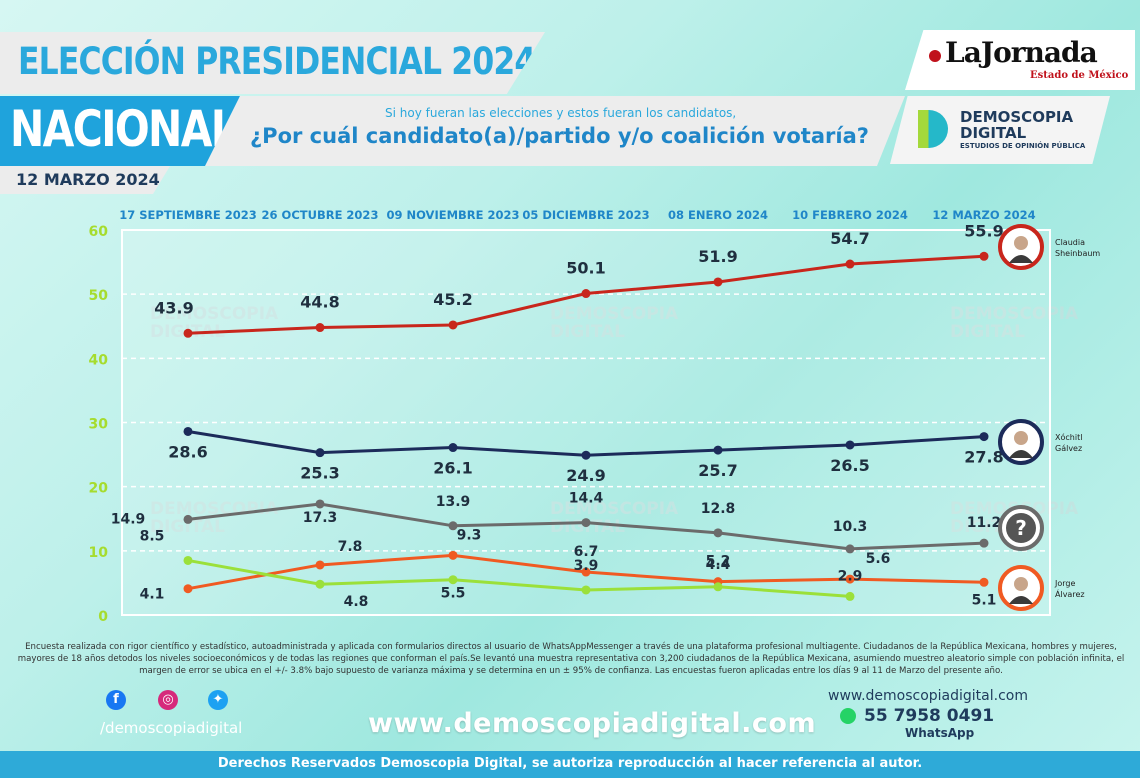 The height and width of the screenshot is (778, 1140). I want to click on data-label: 50.1, so click(585, 268).